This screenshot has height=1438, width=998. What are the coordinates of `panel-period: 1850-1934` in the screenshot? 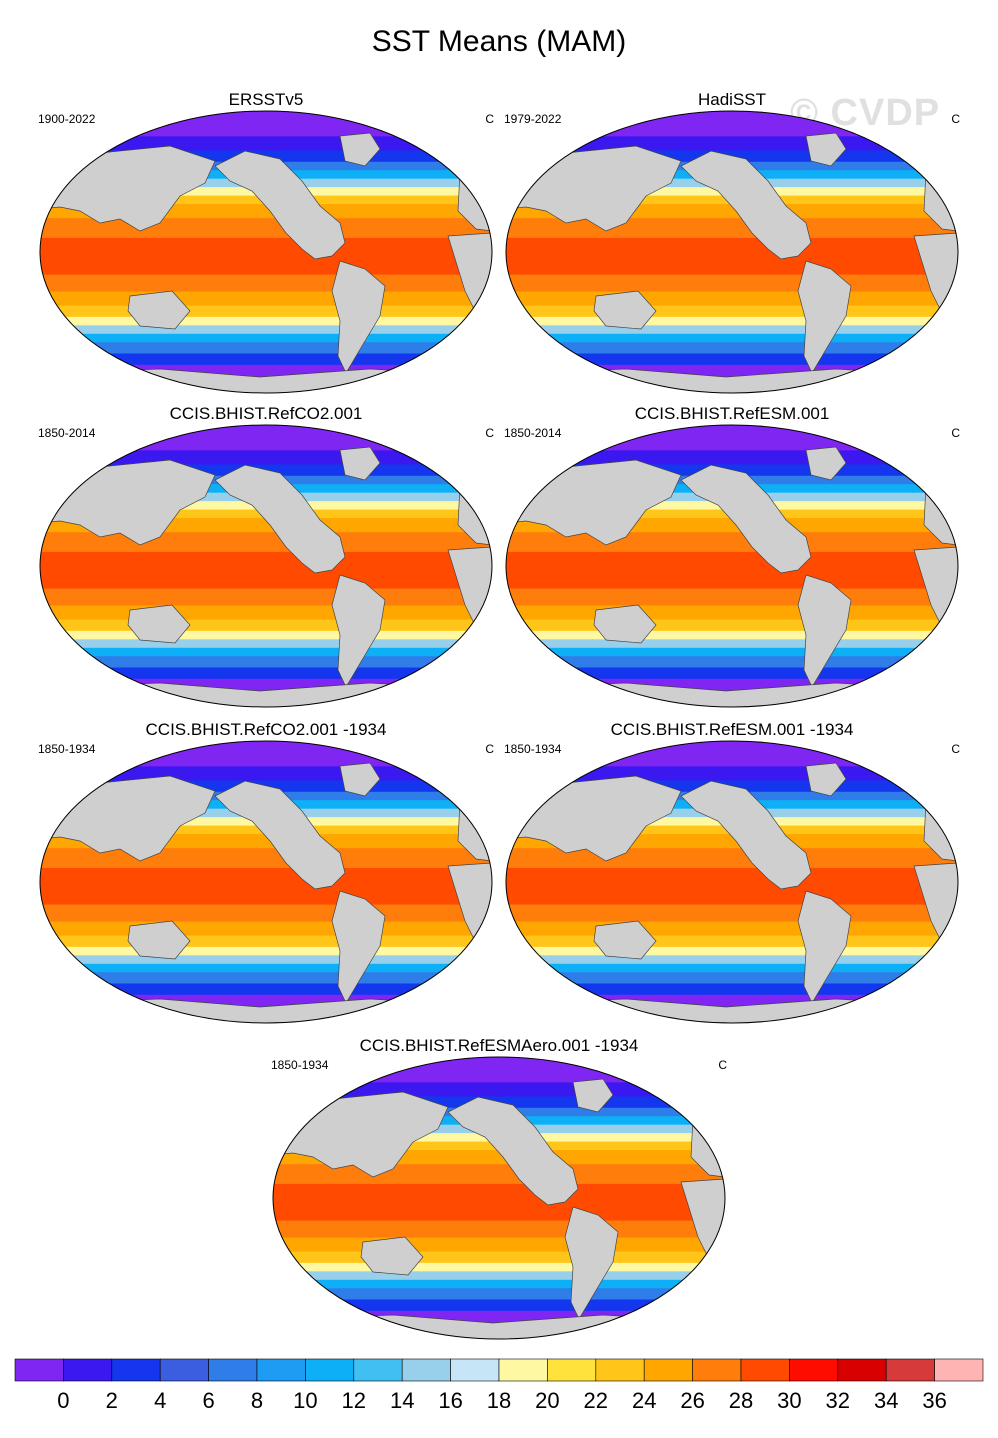 It's located at (533, 749).